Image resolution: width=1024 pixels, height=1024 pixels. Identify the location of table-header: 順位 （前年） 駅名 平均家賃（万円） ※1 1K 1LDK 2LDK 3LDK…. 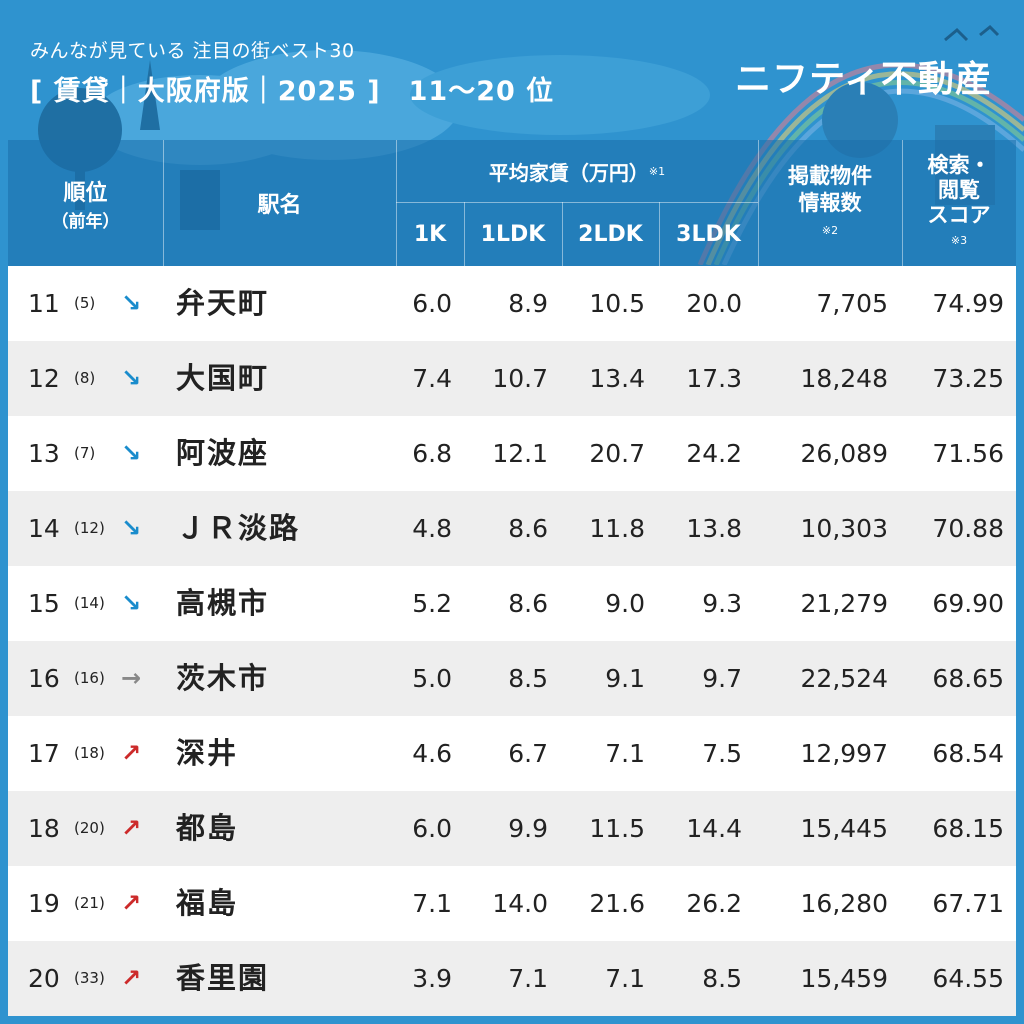
(512, 203).